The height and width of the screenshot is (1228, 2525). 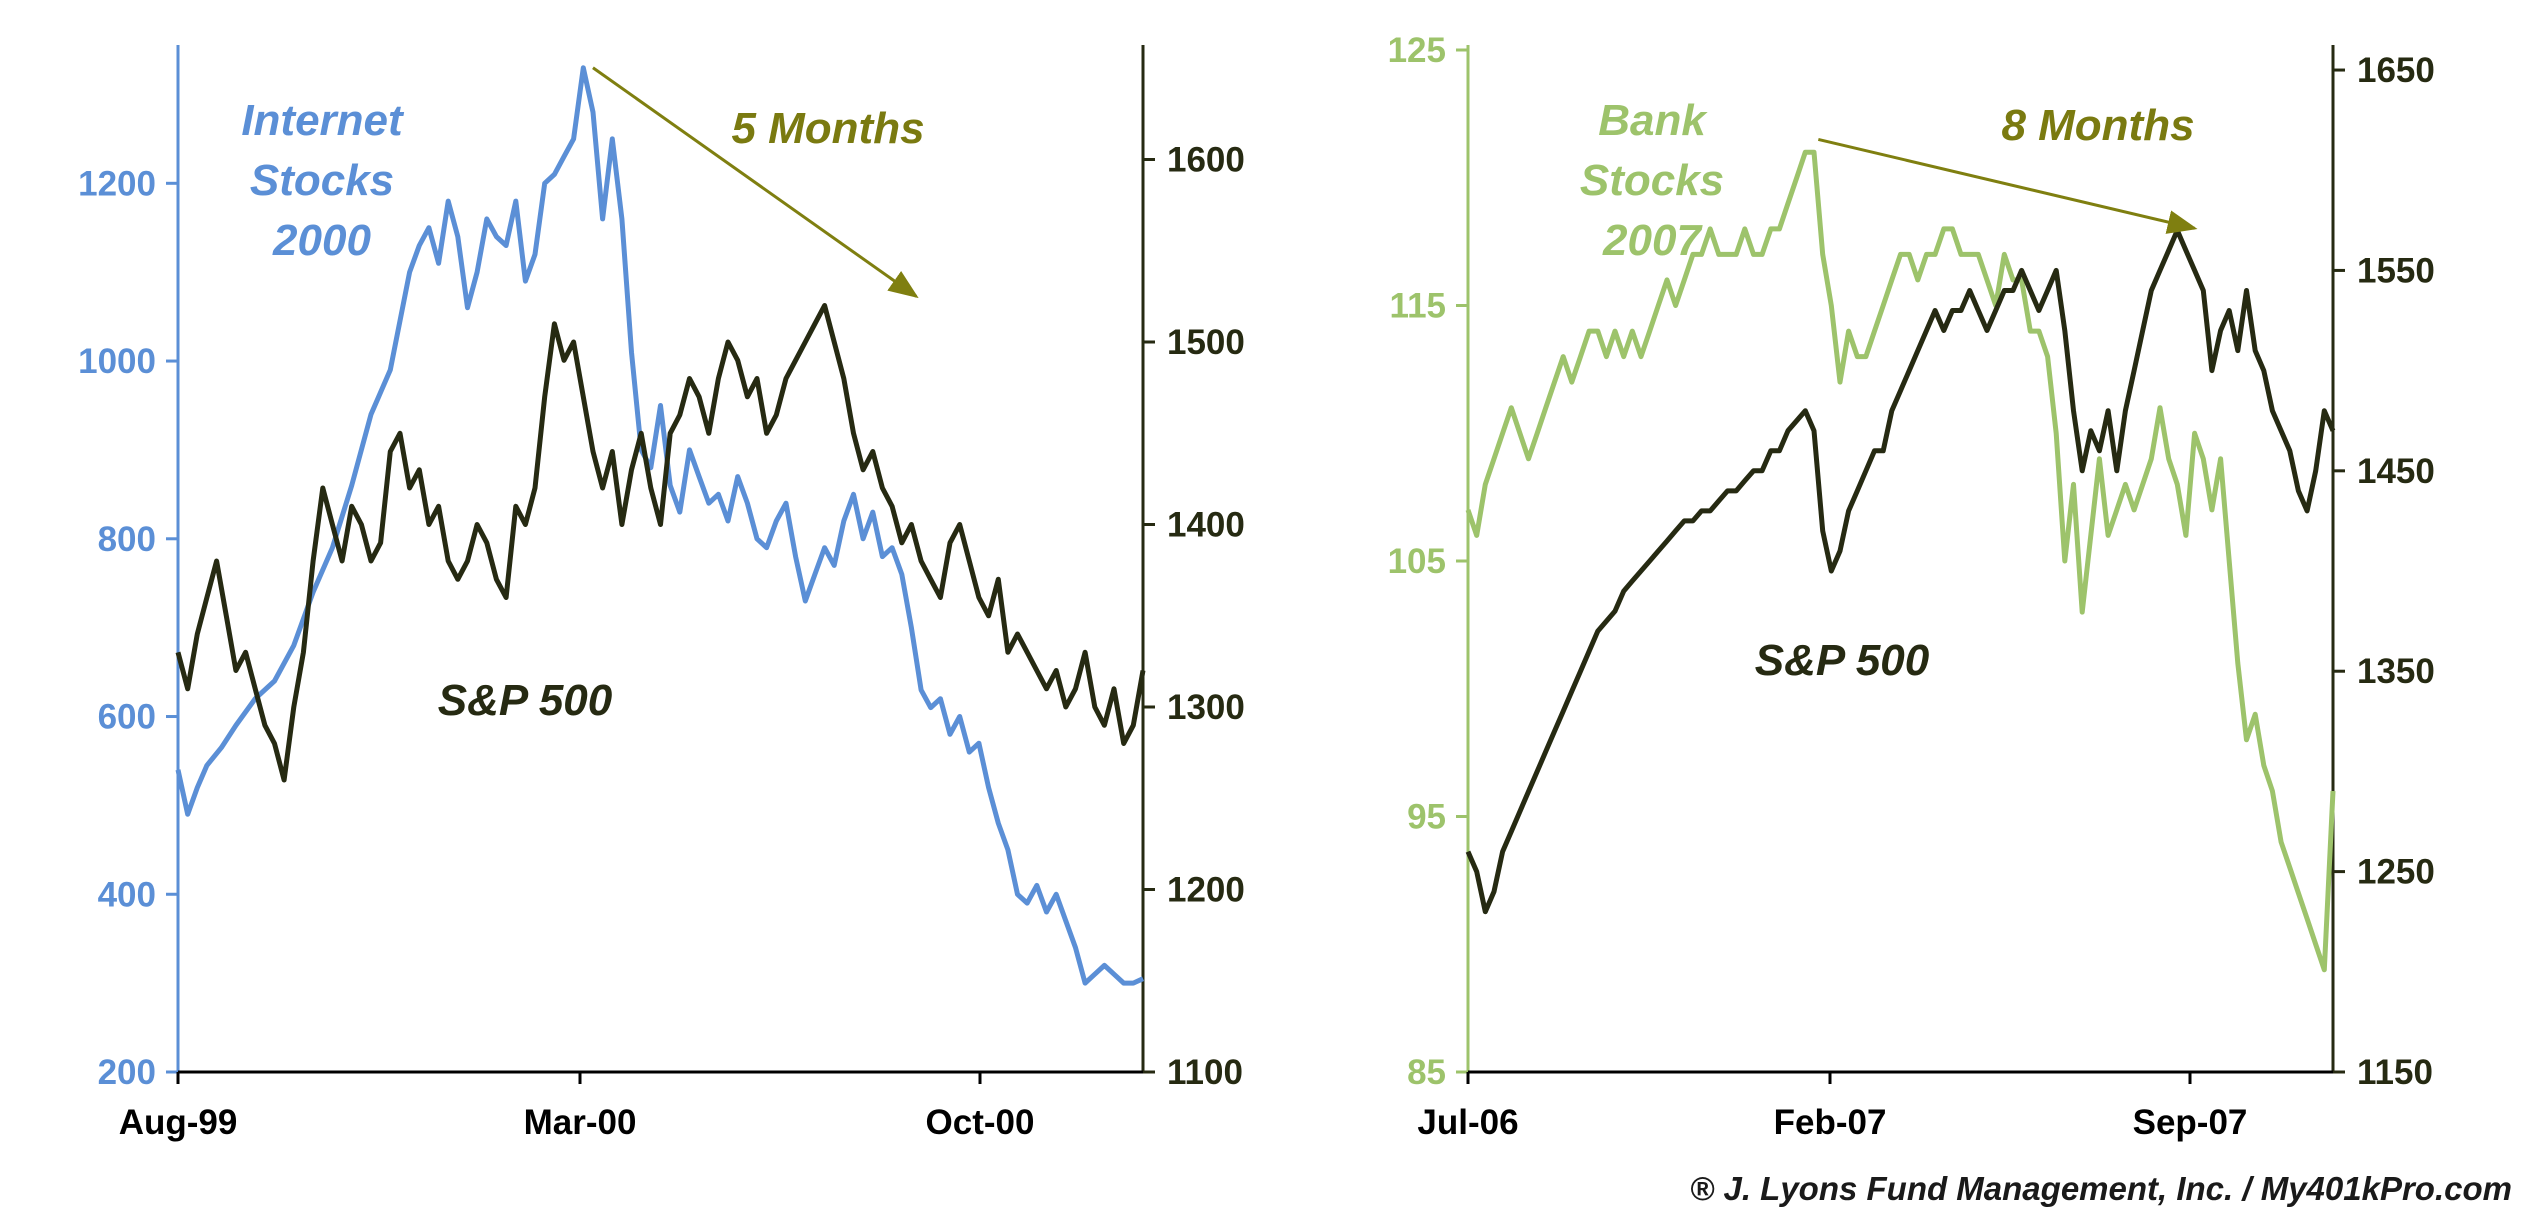 I want to click on right-axis-tick-label: 1200, so click(x=1206, y=890).